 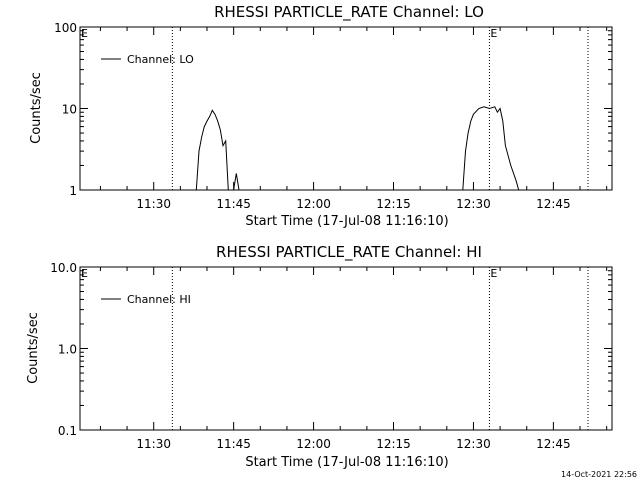 What do you see at coordinates (349, 252) in the screenshot?
I see `chart-hi-title: RHESSI PARTICLE_RATE Channel: HI` at bounding box center [349, 252].